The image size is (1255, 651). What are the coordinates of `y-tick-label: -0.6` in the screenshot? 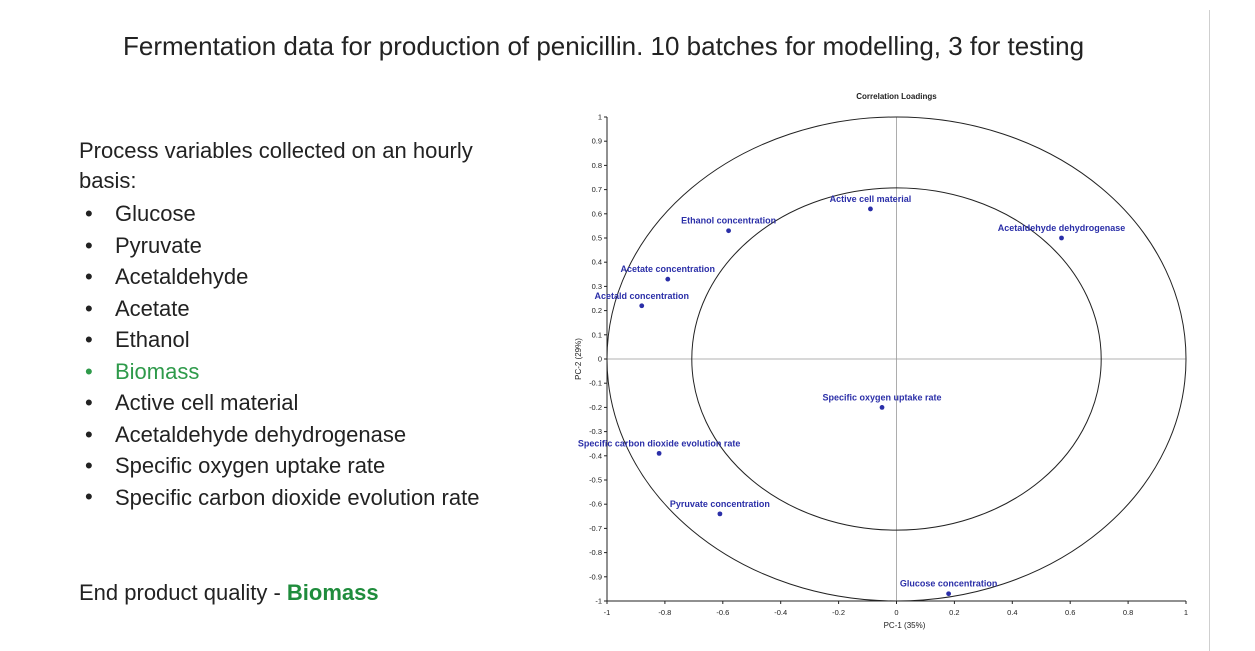 It's located at (595, 504).